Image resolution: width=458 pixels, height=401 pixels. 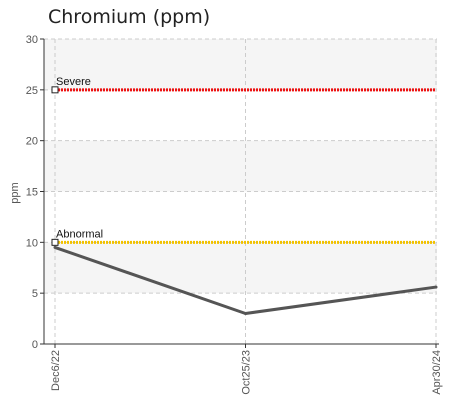 What do you see at coordinates (32, 243) in the screenshot?
I see `y-tick-label: 10` at bounding box center [32, 243].